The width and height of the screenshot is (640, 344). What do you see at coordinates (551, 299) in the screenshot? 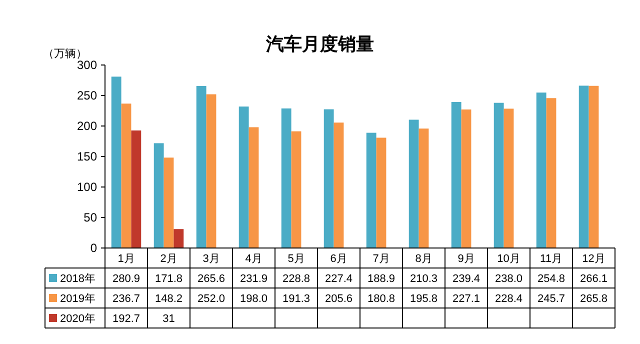
I see `data-label: 245.7` at bounding box center [551, 299].